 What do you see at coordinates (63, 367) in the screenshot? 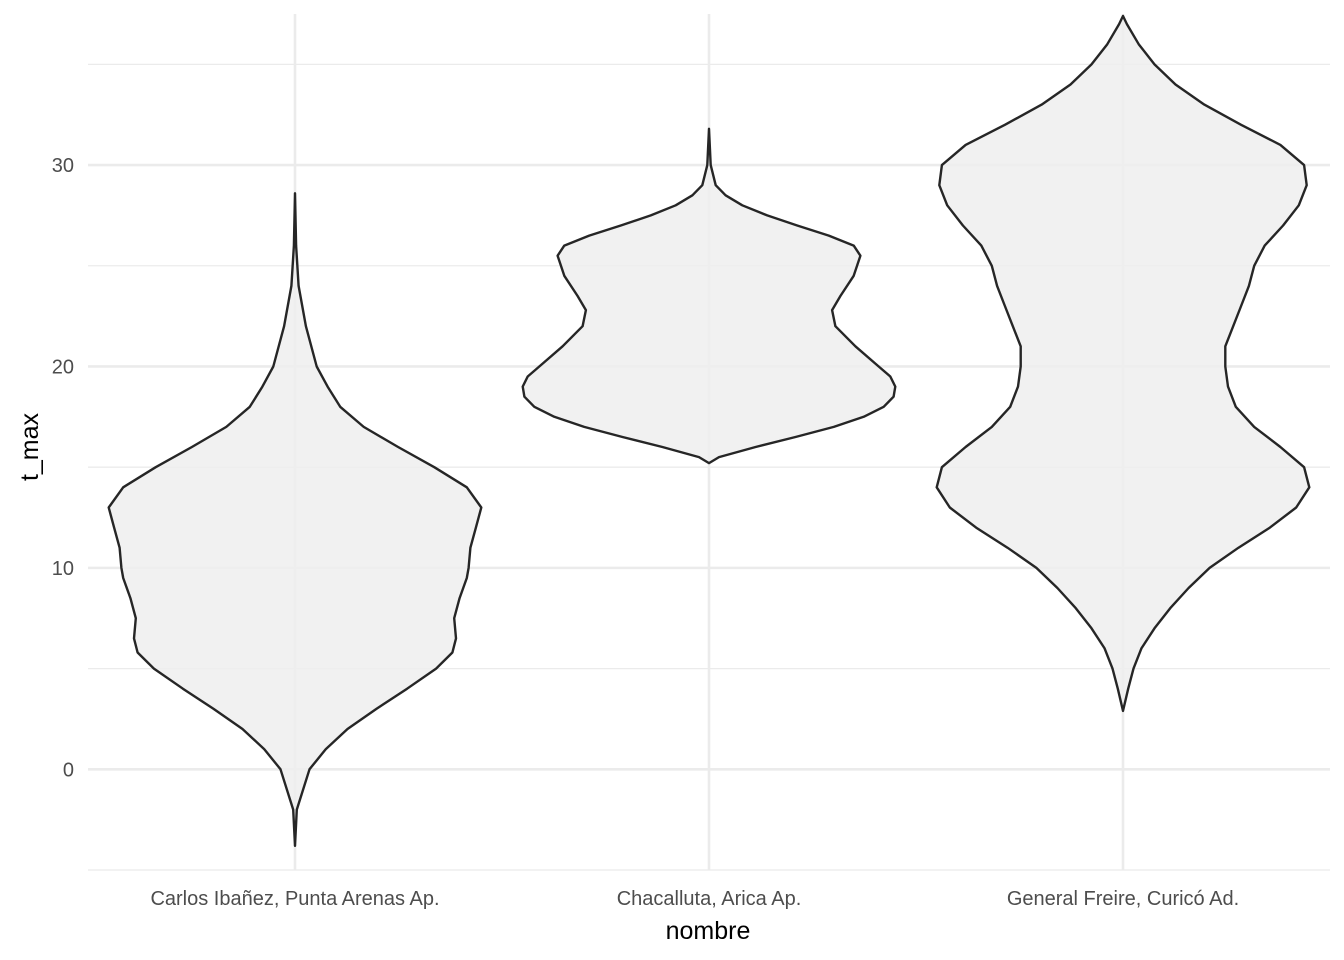
I see `y-tick-label: 20` at bounding box center [63, 367].